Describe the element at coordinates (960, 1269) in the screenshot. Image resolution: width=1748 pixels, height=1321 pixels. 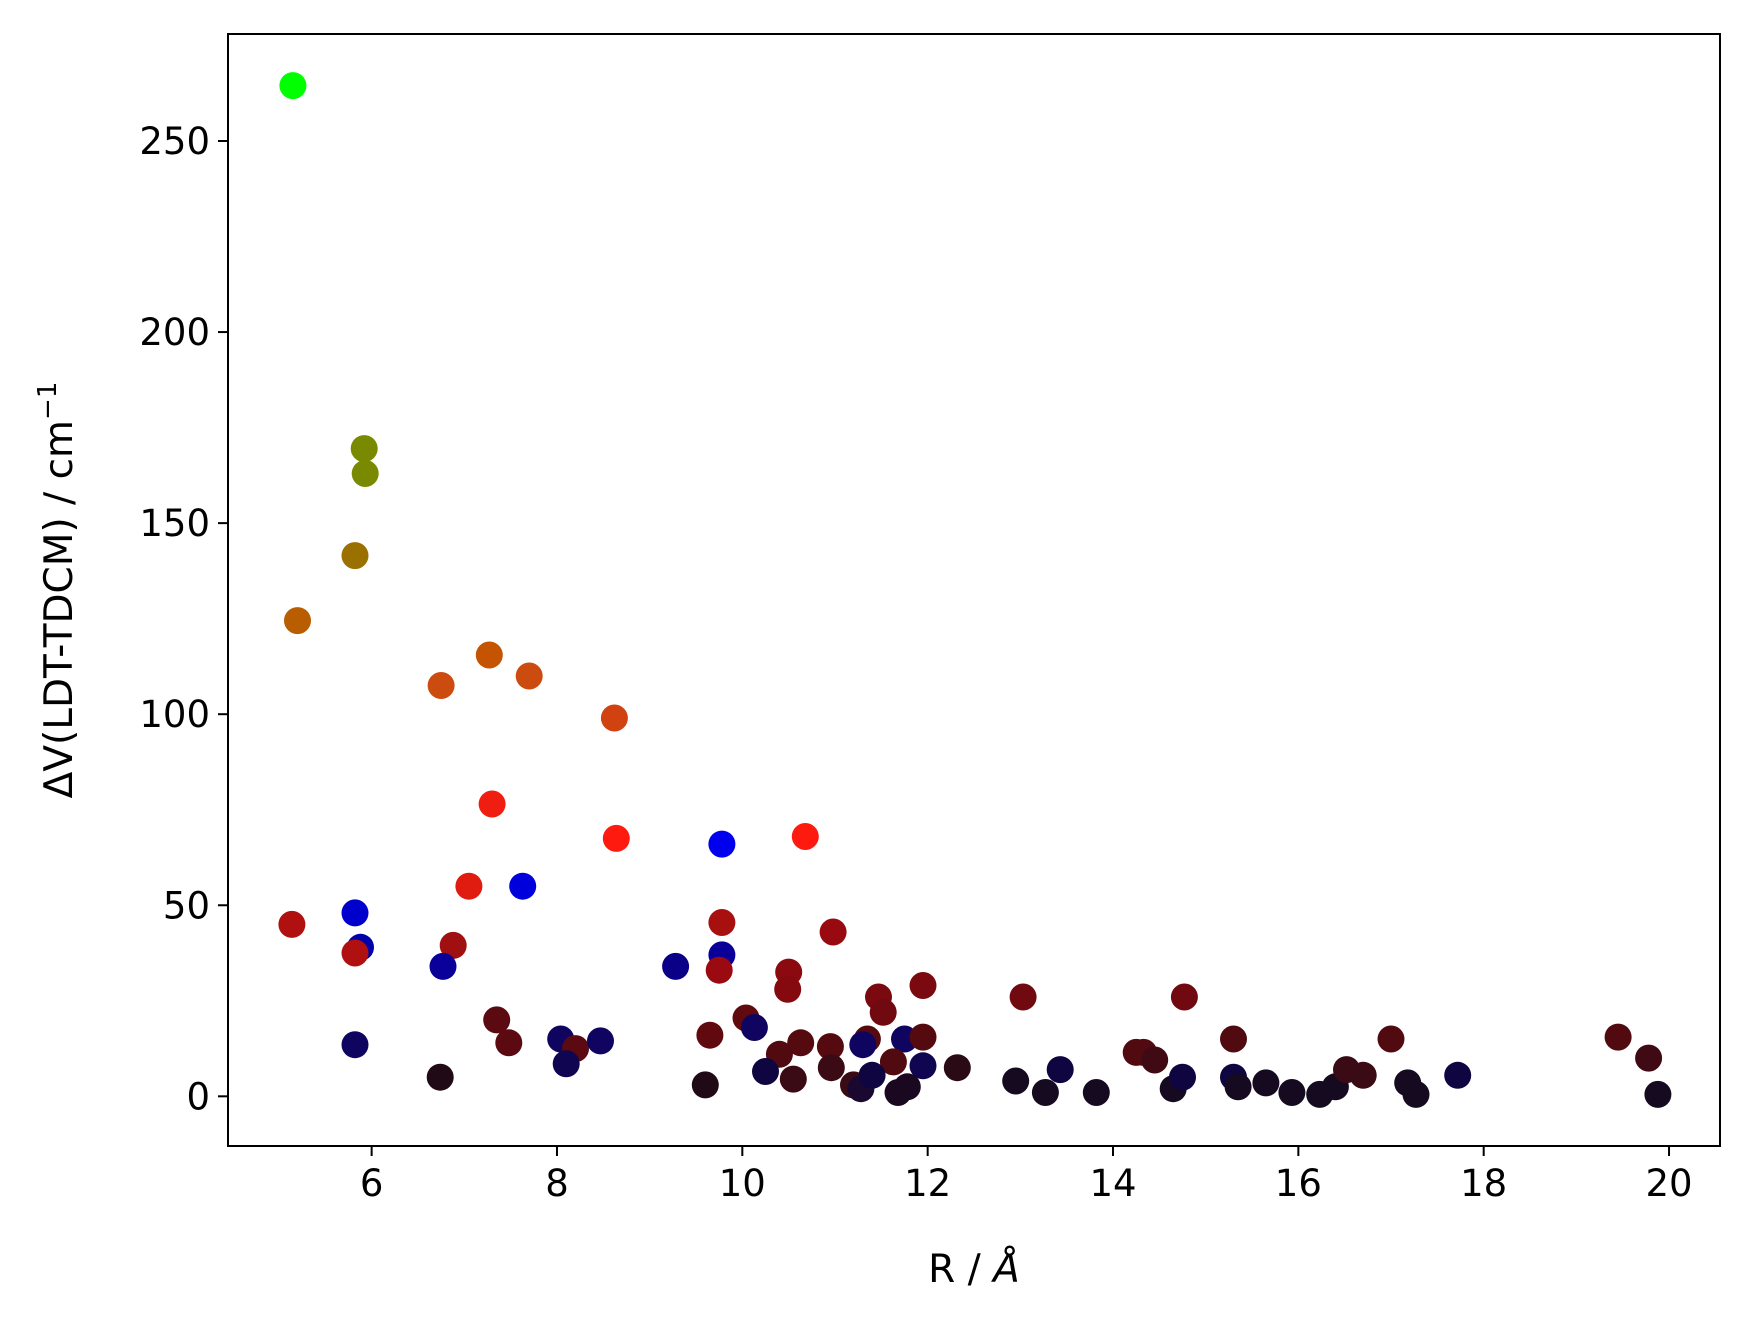
I see `x-axis-label-prefix: R /` at that location.